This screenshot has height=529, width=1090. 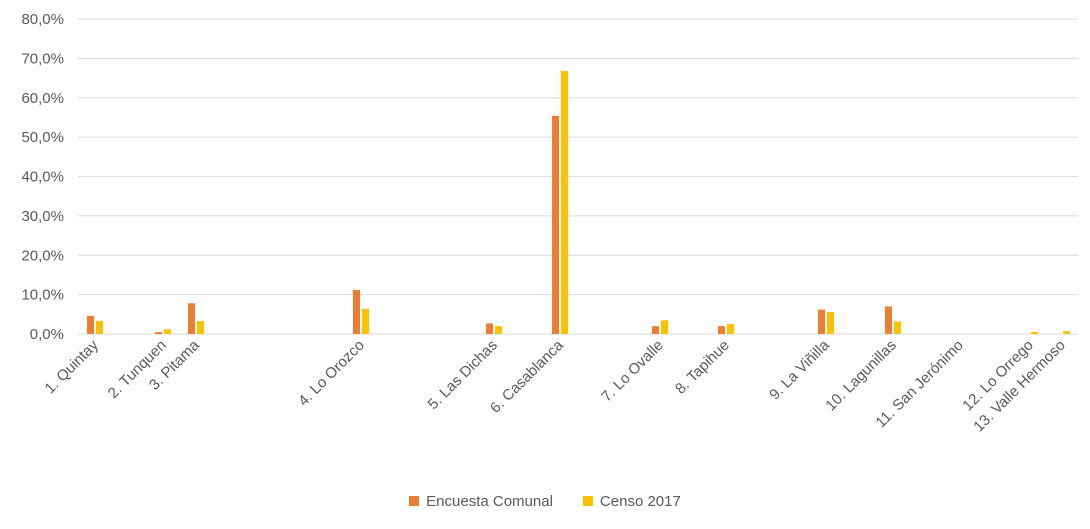 I want to click on x-category-label: 1. Quintay, so click(x=71, y=366).